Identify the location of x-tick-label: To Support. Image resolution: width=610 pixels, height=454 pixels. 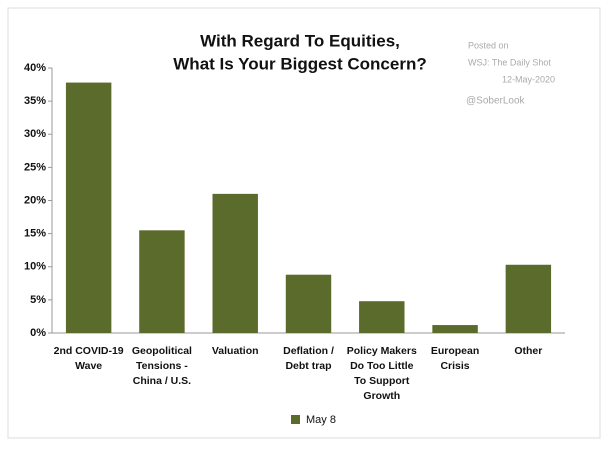
(382, 381).